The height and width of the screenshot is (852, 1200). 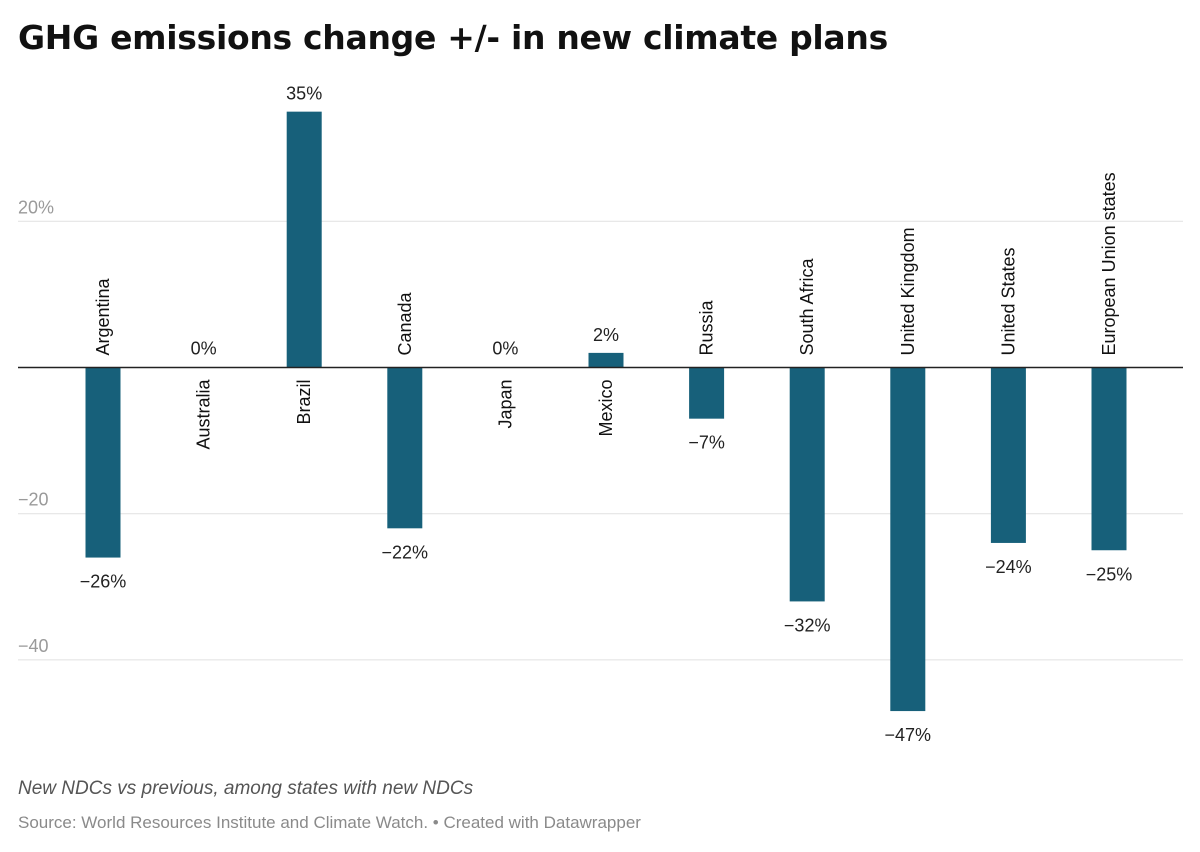 What do you see at coordinates (606, 408) in the screenshot?
I see `category-label: Mexico` at bounding box center [606, 408].